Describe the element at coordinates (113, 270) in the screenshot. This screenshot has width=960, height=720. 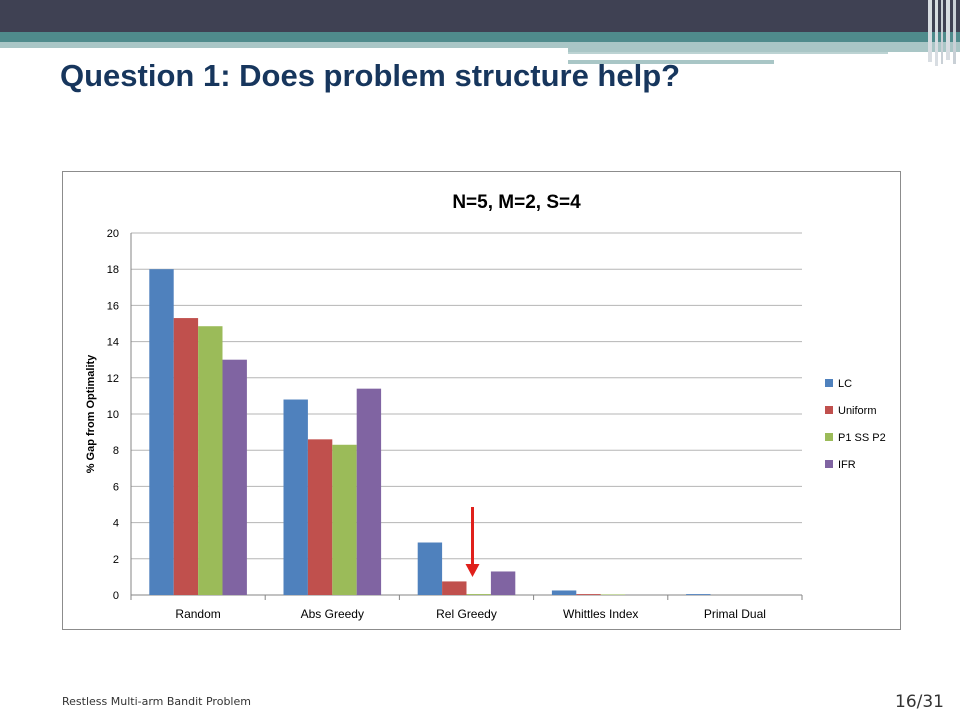
I see `y-tick-label: 18` at that location.